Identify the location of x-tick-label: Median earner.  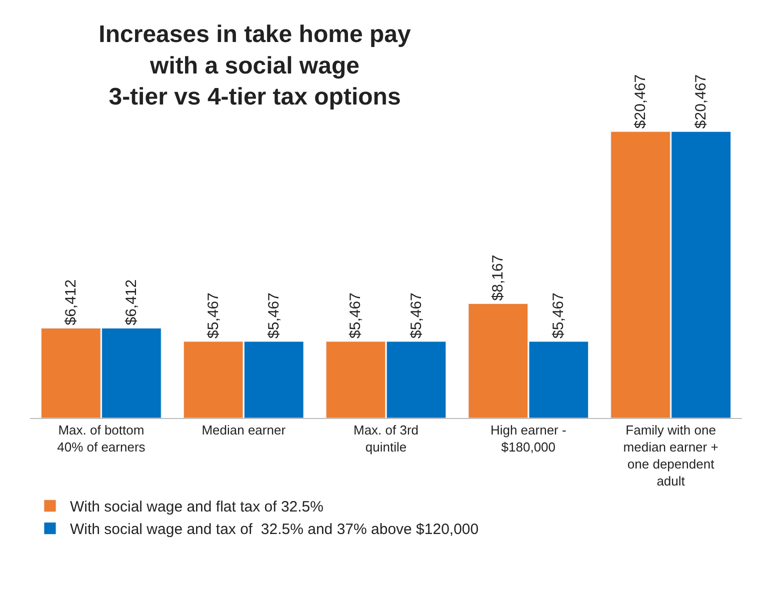
(244, 430).